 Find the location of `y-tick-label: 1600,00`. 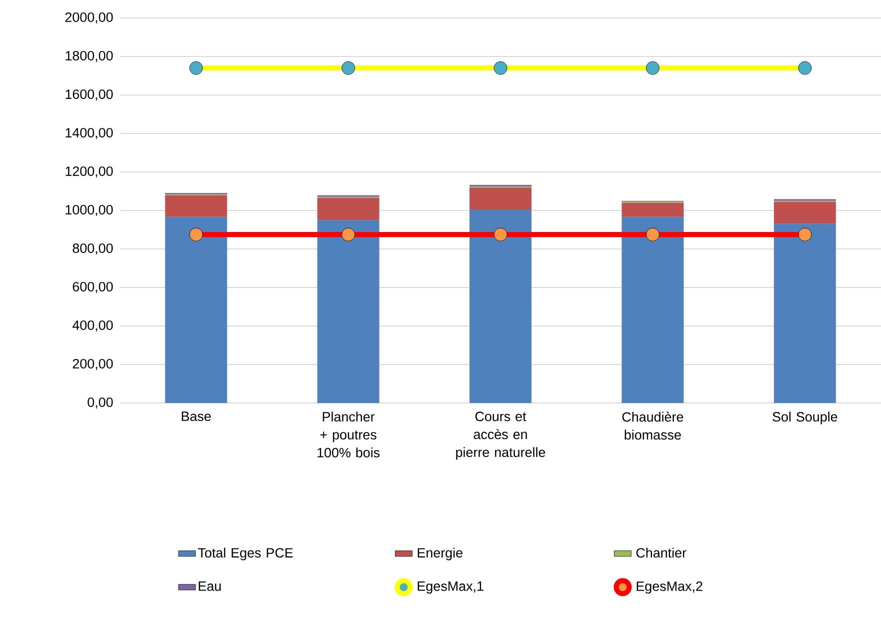

y-tick-label: 1600,00 is located at coordinates (89, 95).